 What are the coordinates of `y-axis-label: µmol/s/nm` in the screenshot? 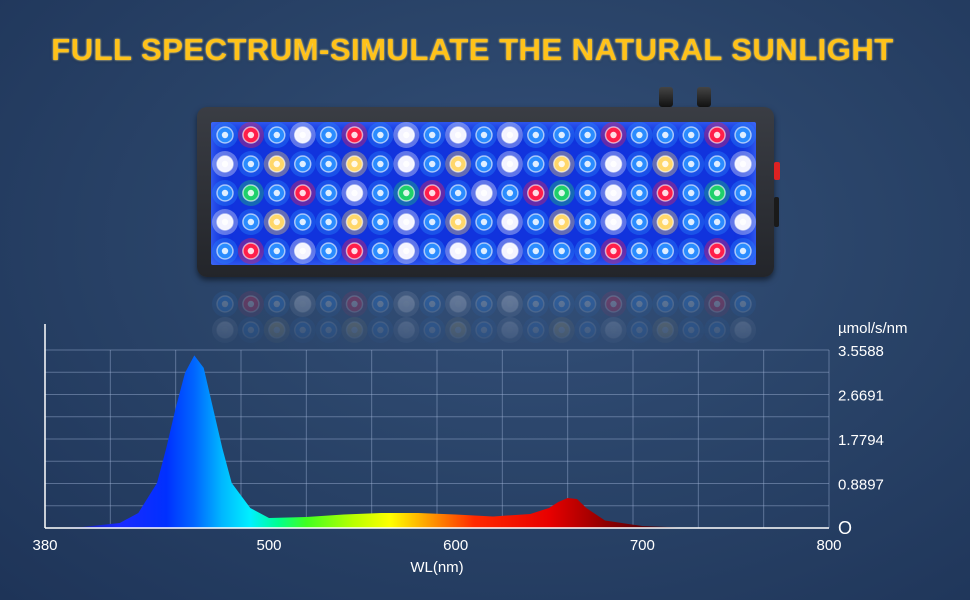 It's located at (873, 328).